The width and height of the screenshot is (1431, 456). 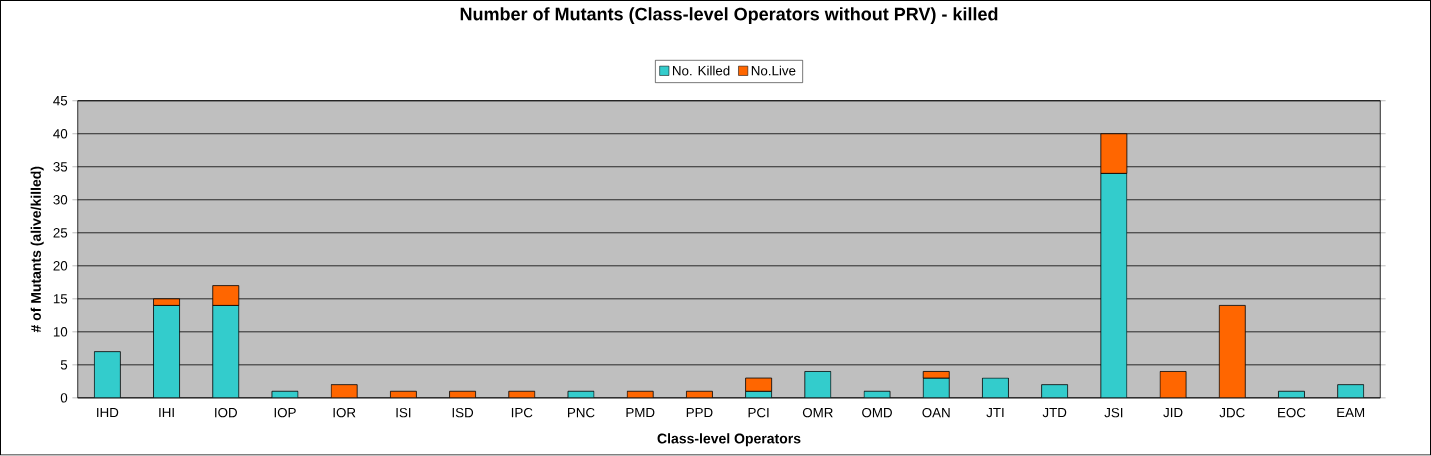 I want to click on x-tick-label: JSI, so click(x=1113, y=413).